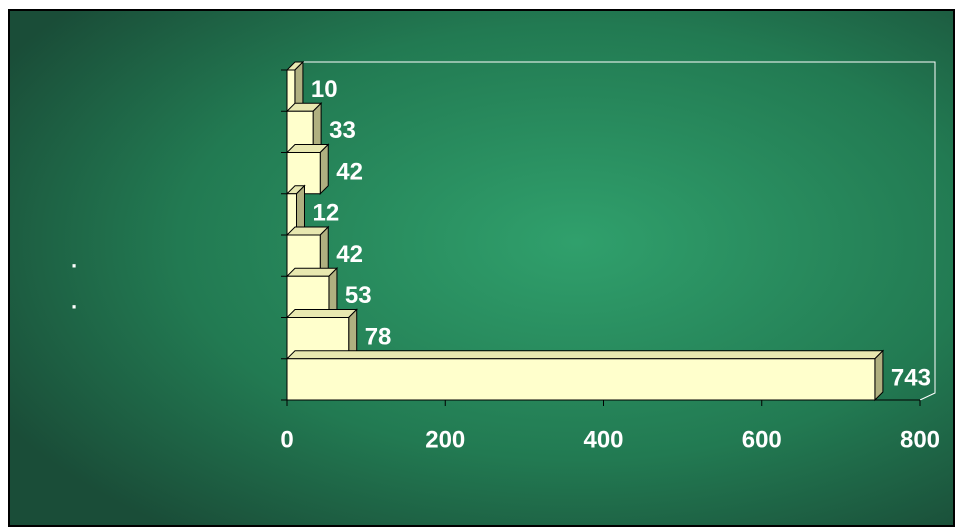 The width and height of the screenshot is (955, 527). What do you see at coordinates (762, 439) in the screenshot?
I see `x-tick-label: 600` at bounding box center [762, 439].